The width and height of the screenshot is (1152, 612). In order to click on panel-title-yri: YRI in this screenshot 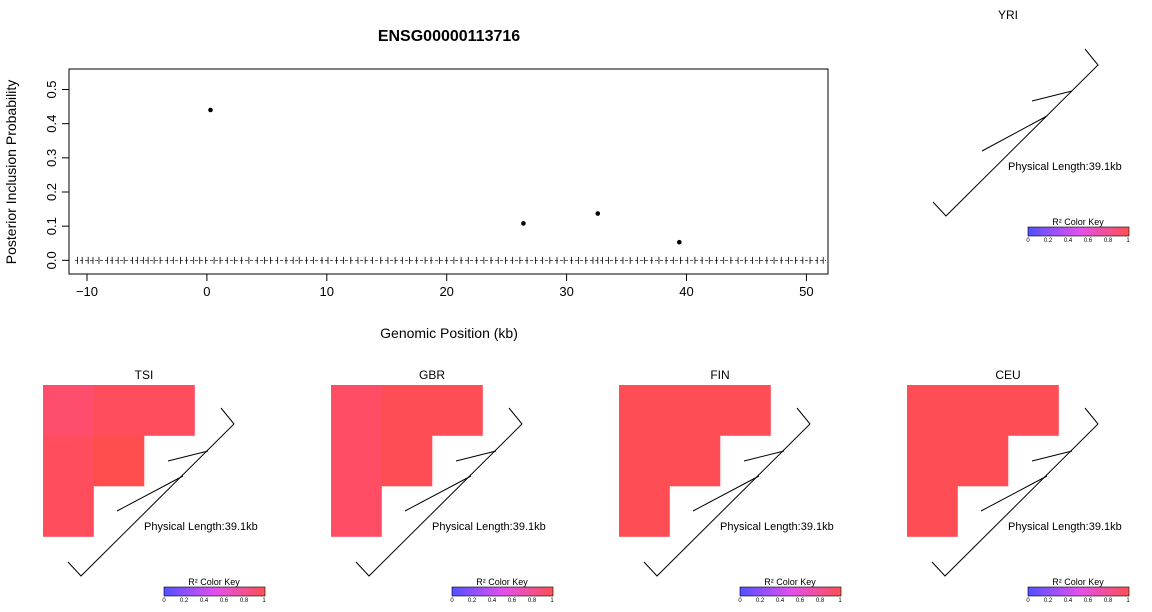, I will do `click(1008, 15)`.